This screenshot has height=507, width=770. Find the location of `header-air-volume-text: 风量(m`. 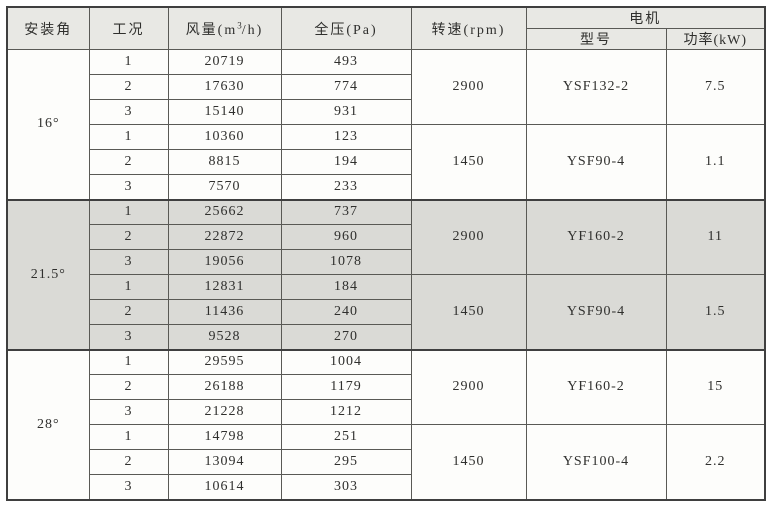

header-air-volume-text: 风量(m is located at coordinates (211, 30).